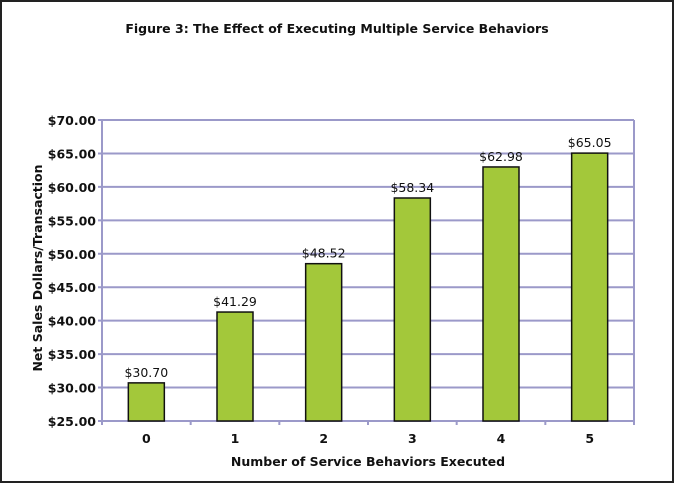 Image resolution: width=674 pixels, height=483 pixels. I want to click on x-tick-label: 4, so click(501, 438).